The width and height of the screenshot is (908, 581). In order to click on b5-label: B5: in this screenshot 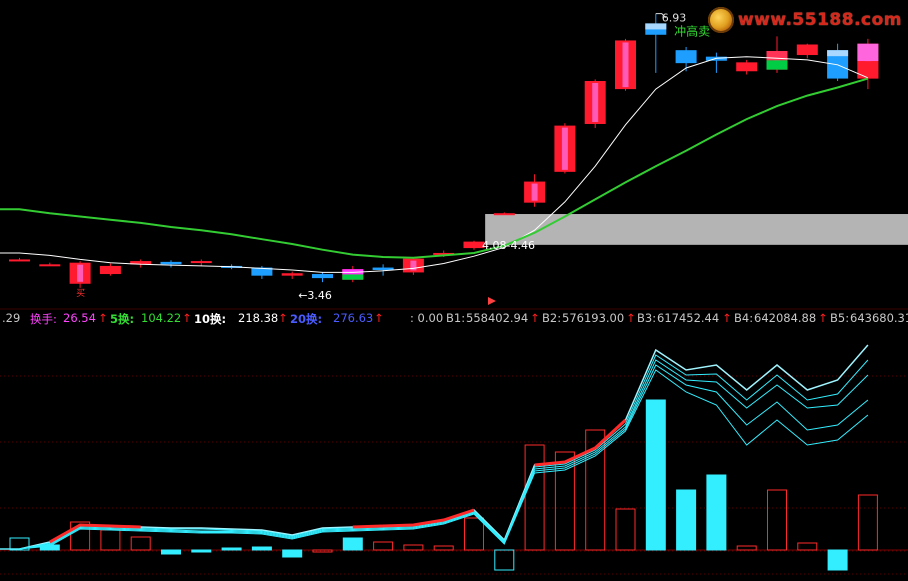, I will do `click(840, 318)`.